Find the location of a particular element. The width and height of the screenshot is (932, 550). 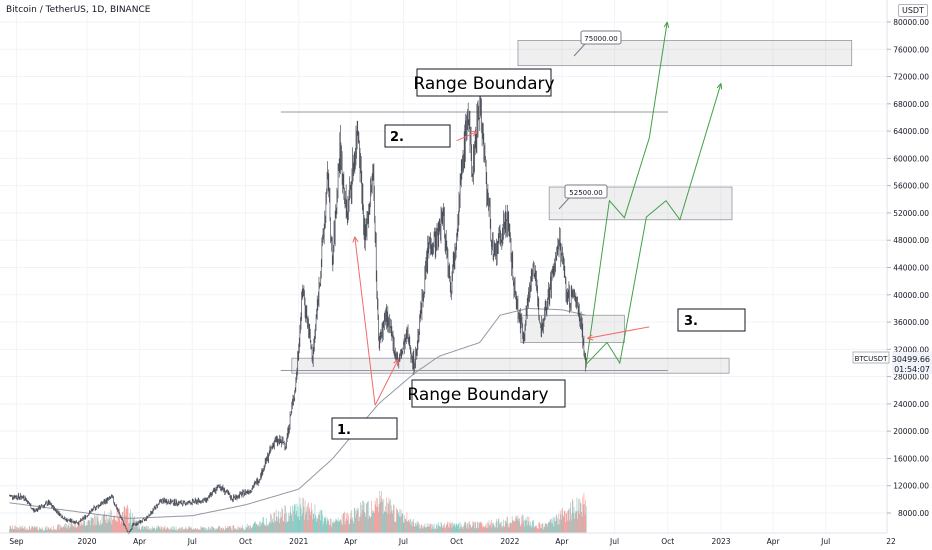

range-boundary-top-box: Range Boundary is located at coordinates (484, 82).